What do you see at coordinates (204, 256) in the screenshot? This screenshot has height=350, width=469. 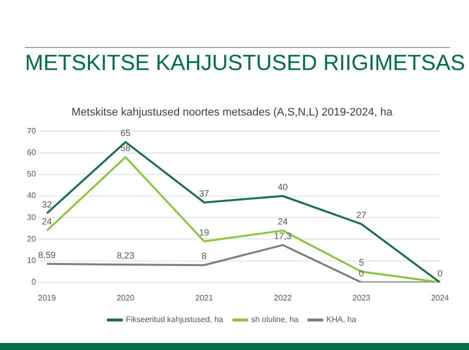 I see `data-label: 8` at bounding box center [204, 256].